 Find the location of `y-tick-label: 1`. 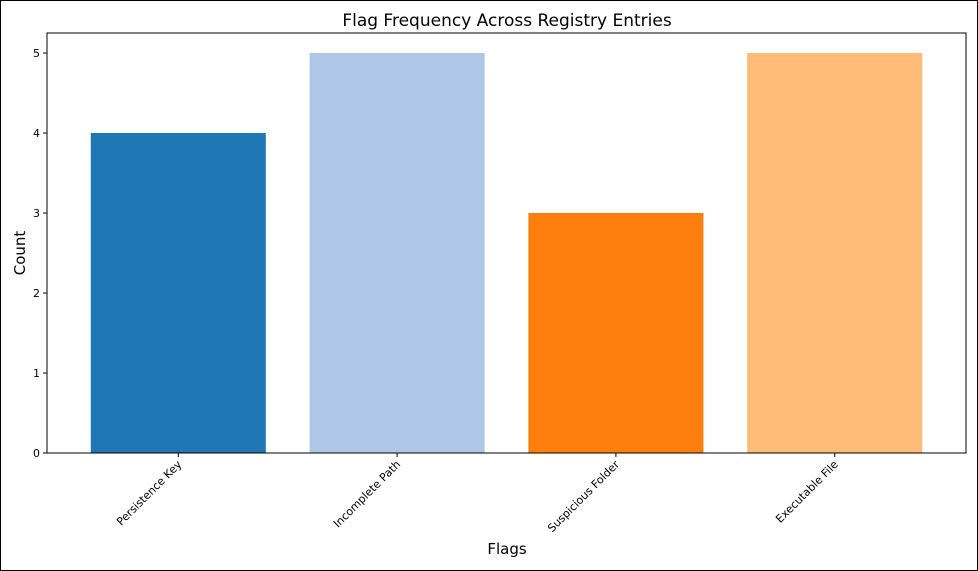

y-tick-label: 1 is located at coordinates (36, 373).